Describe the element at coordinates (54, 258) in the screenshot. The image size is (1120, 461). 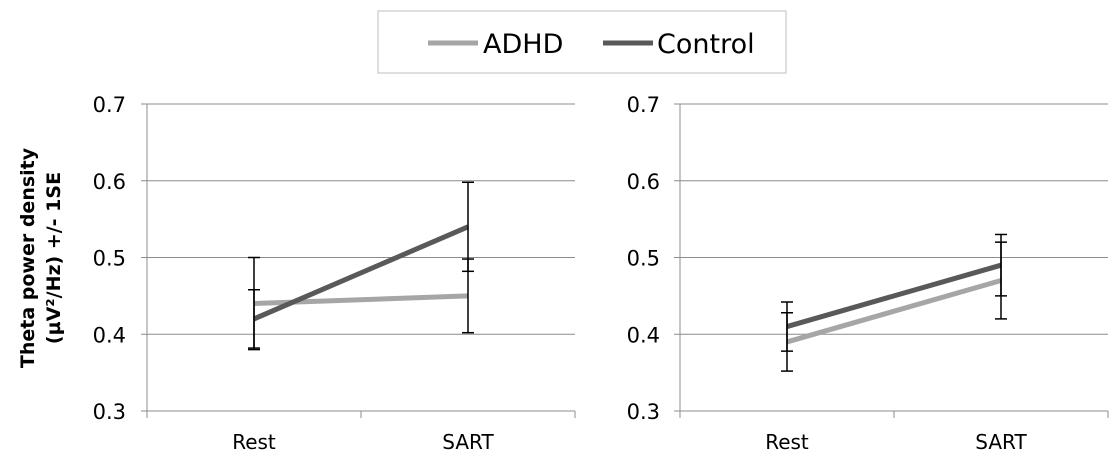
I see `y-axis-title-line2: (µV²/Hz) +/- 1SE` at that location.